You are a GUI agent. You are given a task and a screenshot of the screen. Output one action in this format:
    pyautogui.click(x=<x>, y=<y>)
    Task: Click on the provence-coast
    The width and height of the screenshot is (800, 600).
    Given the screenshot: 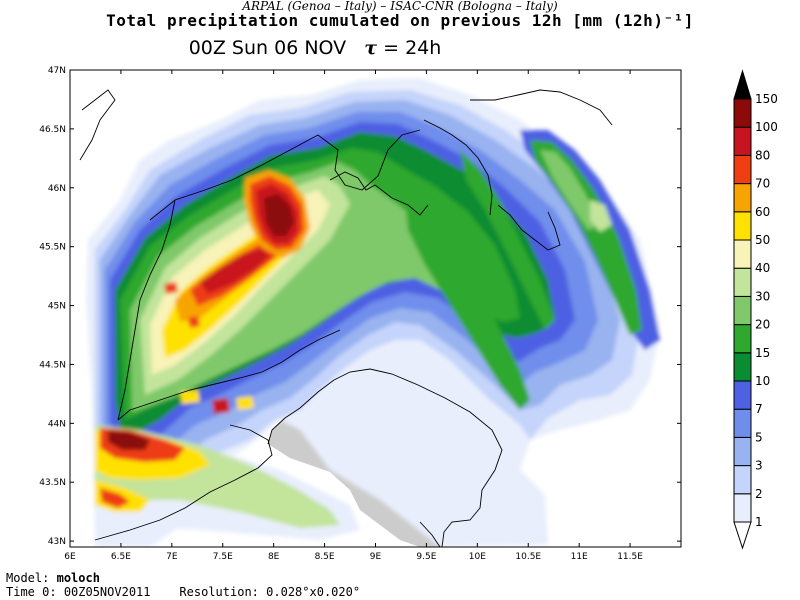 What is the action you would take?
    pyautogui.click(x=183, y=482)
    